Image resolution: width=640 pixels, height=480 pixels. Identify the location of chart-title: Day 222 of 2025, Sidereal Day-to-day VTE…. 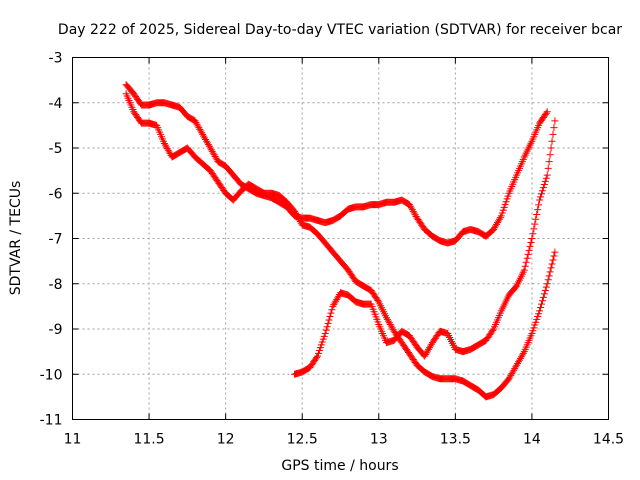
(340, 30).